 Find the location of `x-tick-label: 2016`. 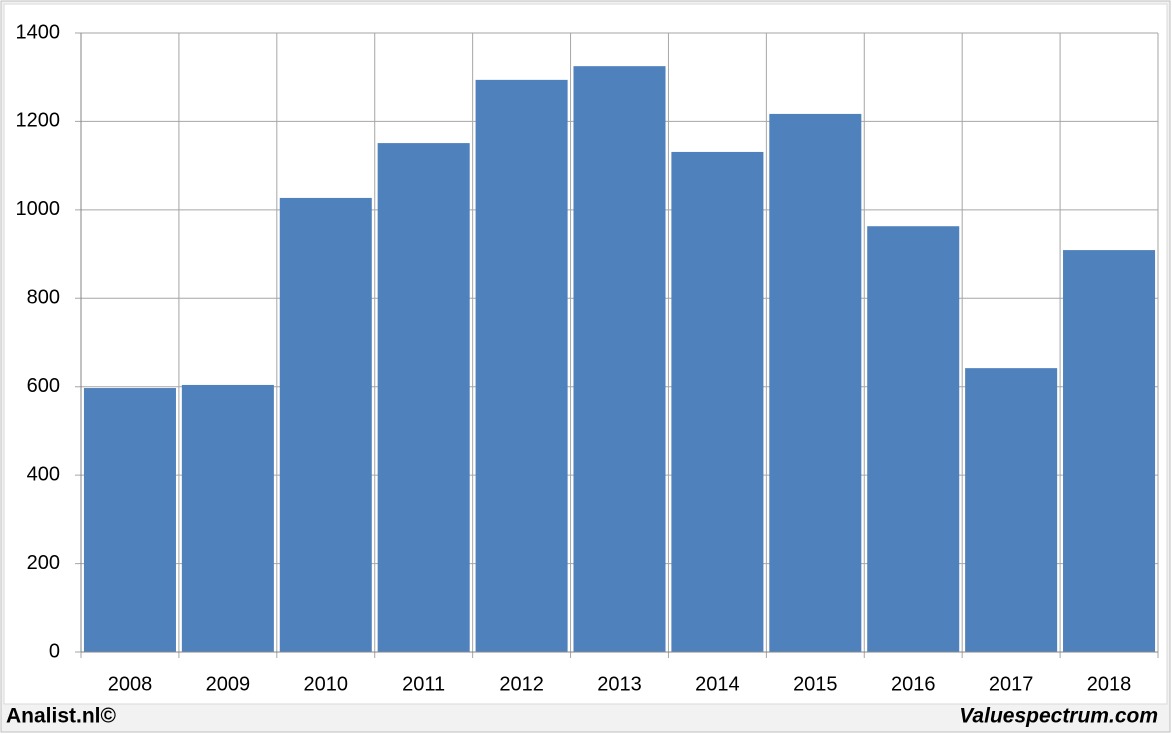

x-tick-label: 2016 is located at coordinates (913, 684).